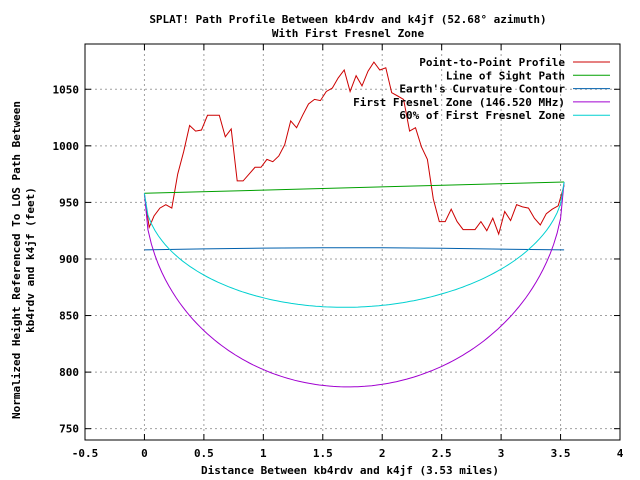 The image size is (640, 480). I want to click on x-tick-label: 2, so click(382, 453).